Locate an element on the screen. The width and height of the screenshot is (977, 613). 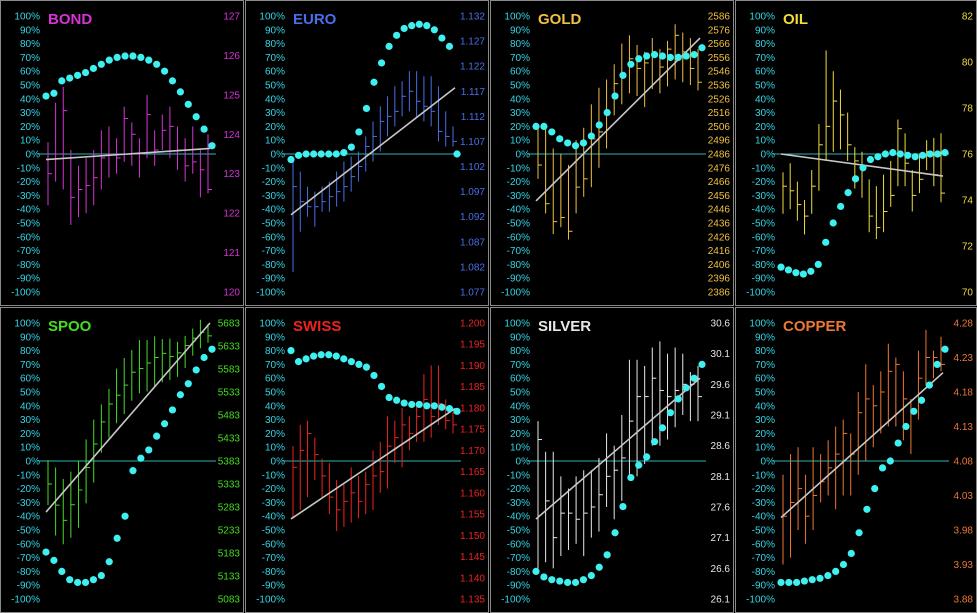
price-tick-label: 2466 is located at coordinates (719, 182).